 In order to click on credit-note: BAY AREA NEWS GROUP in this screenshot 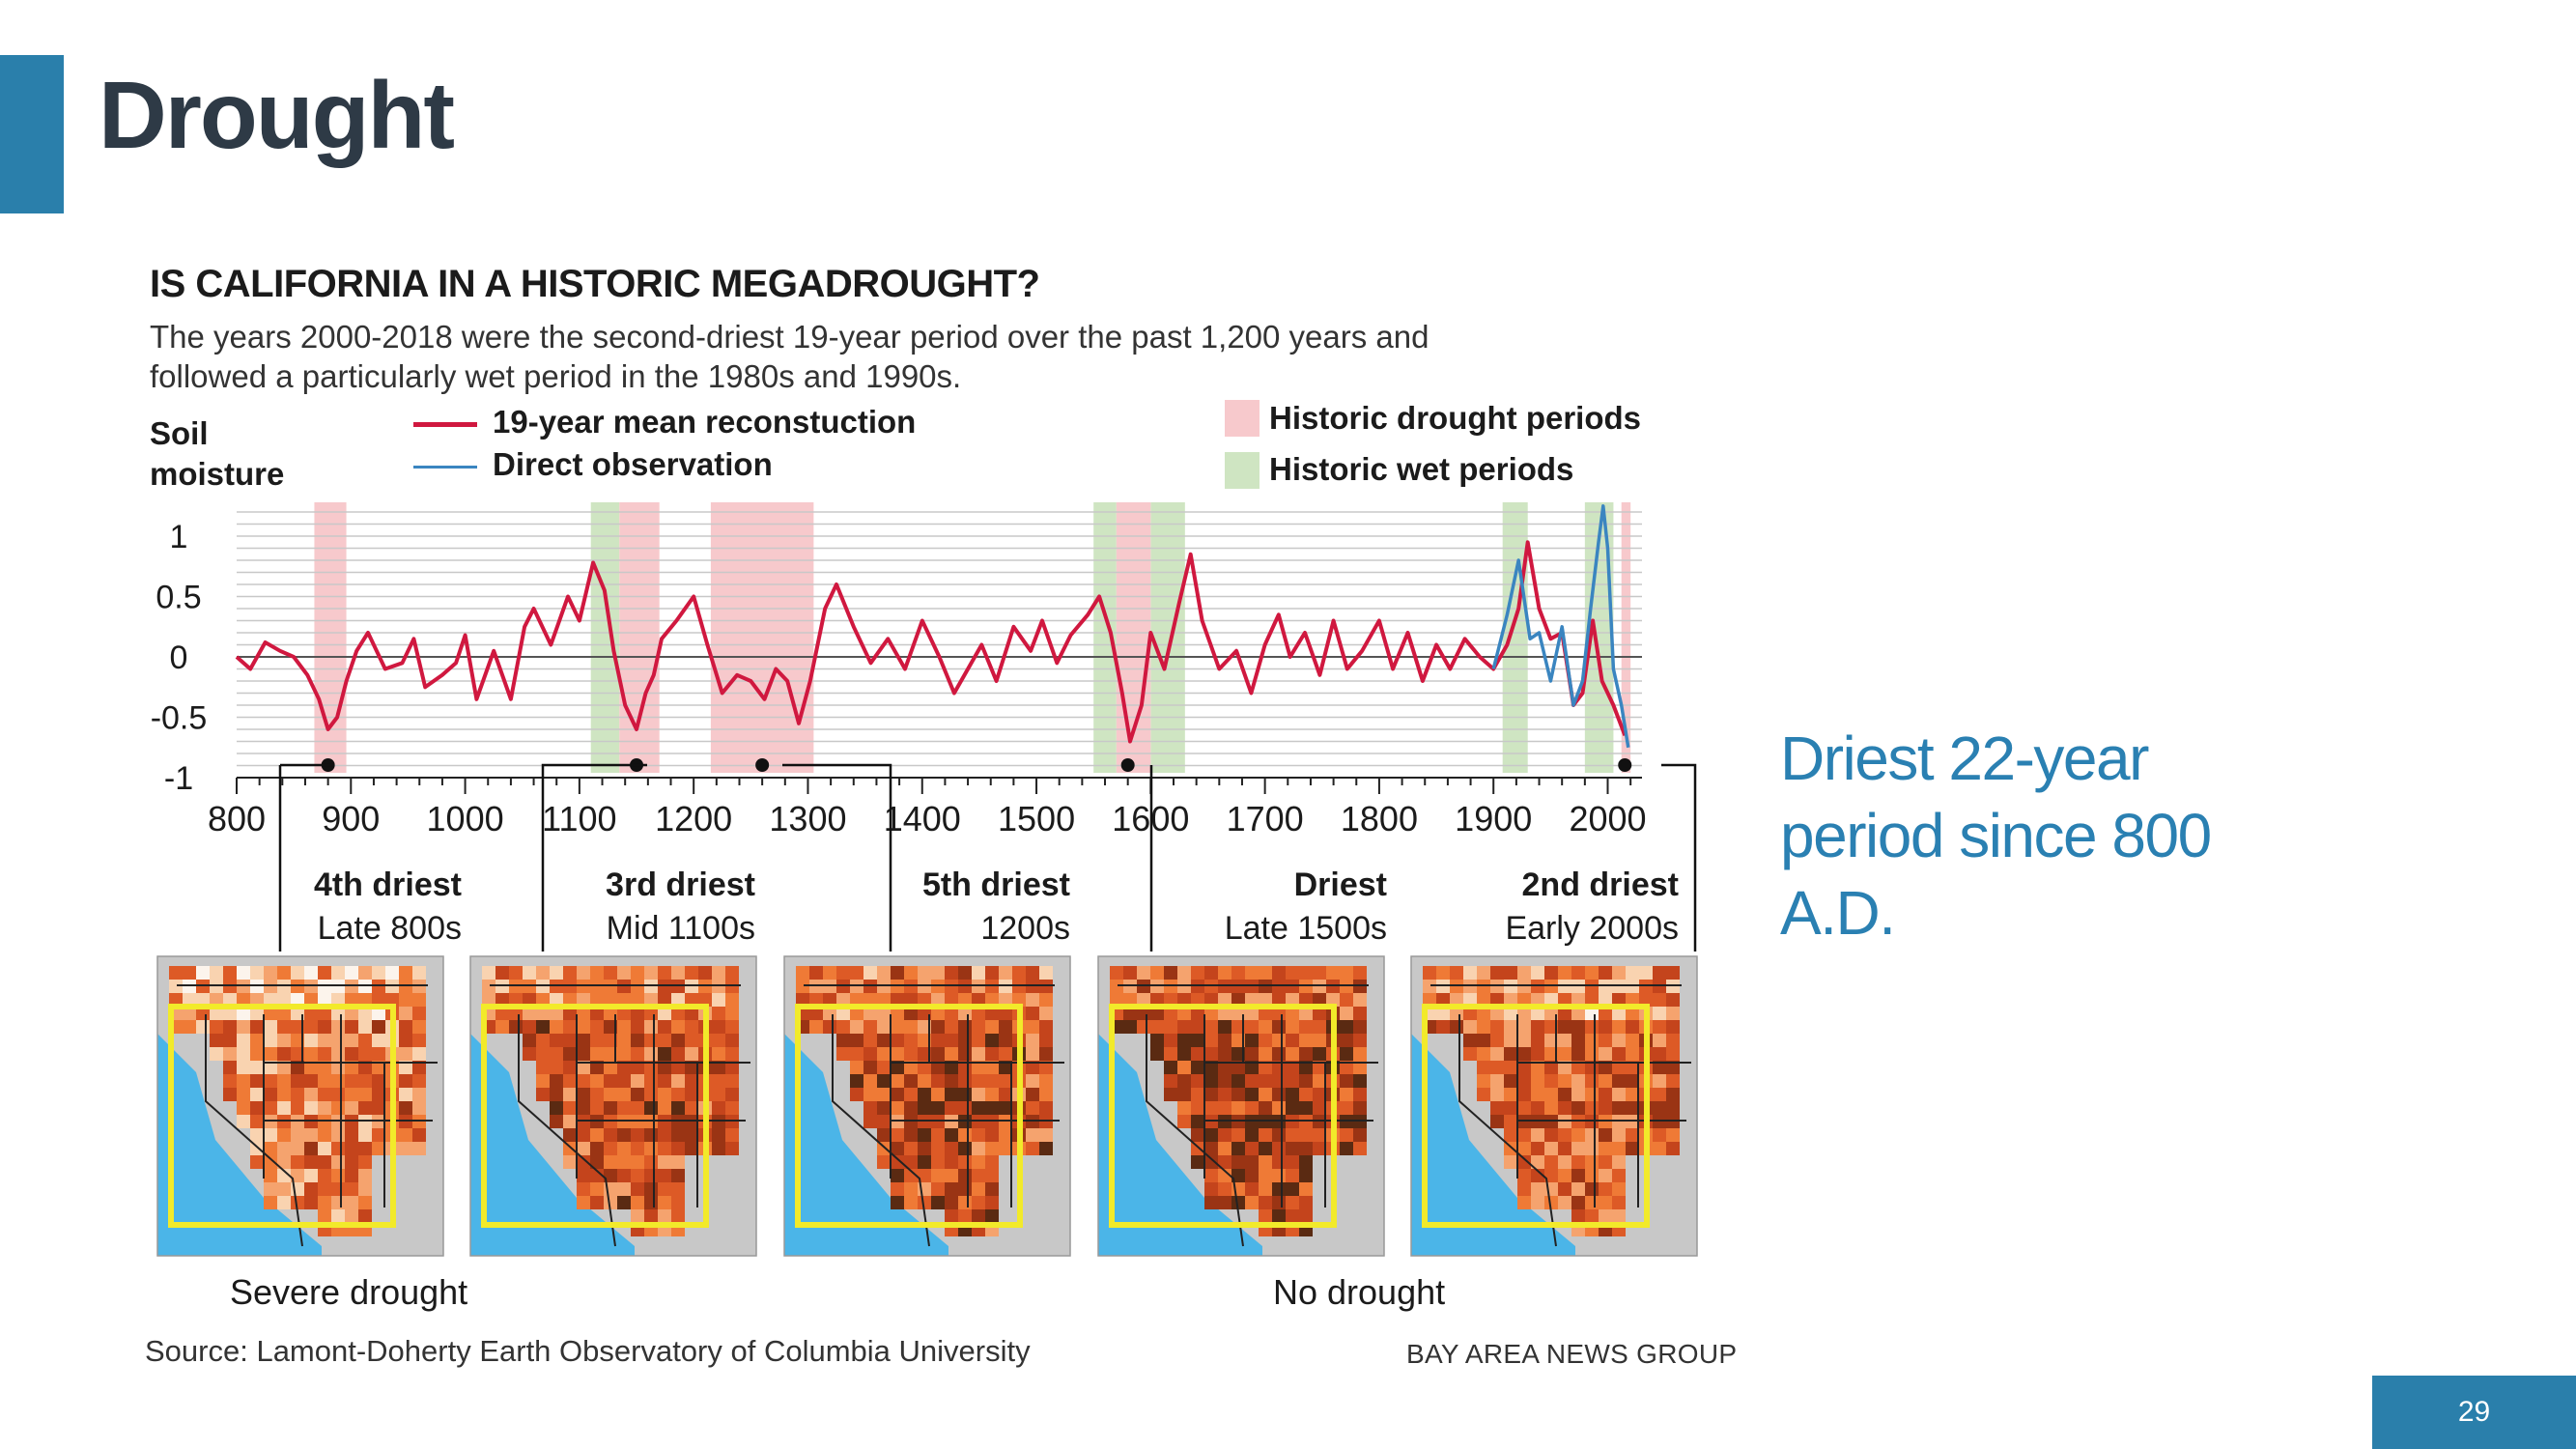, I will do `click(1572, 1354)`.